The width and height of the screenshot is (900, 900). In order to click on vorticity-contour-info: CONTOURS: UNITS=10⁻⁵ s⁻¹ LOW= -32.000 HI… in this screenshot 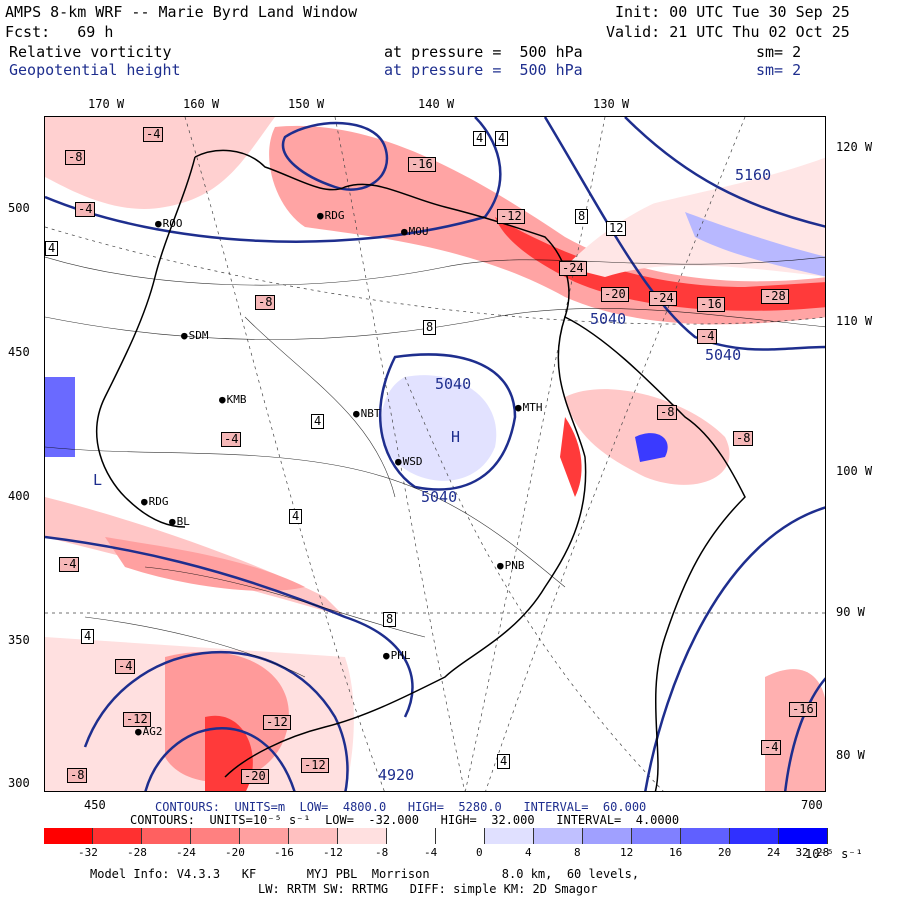, I will do `click(405, 820)`.